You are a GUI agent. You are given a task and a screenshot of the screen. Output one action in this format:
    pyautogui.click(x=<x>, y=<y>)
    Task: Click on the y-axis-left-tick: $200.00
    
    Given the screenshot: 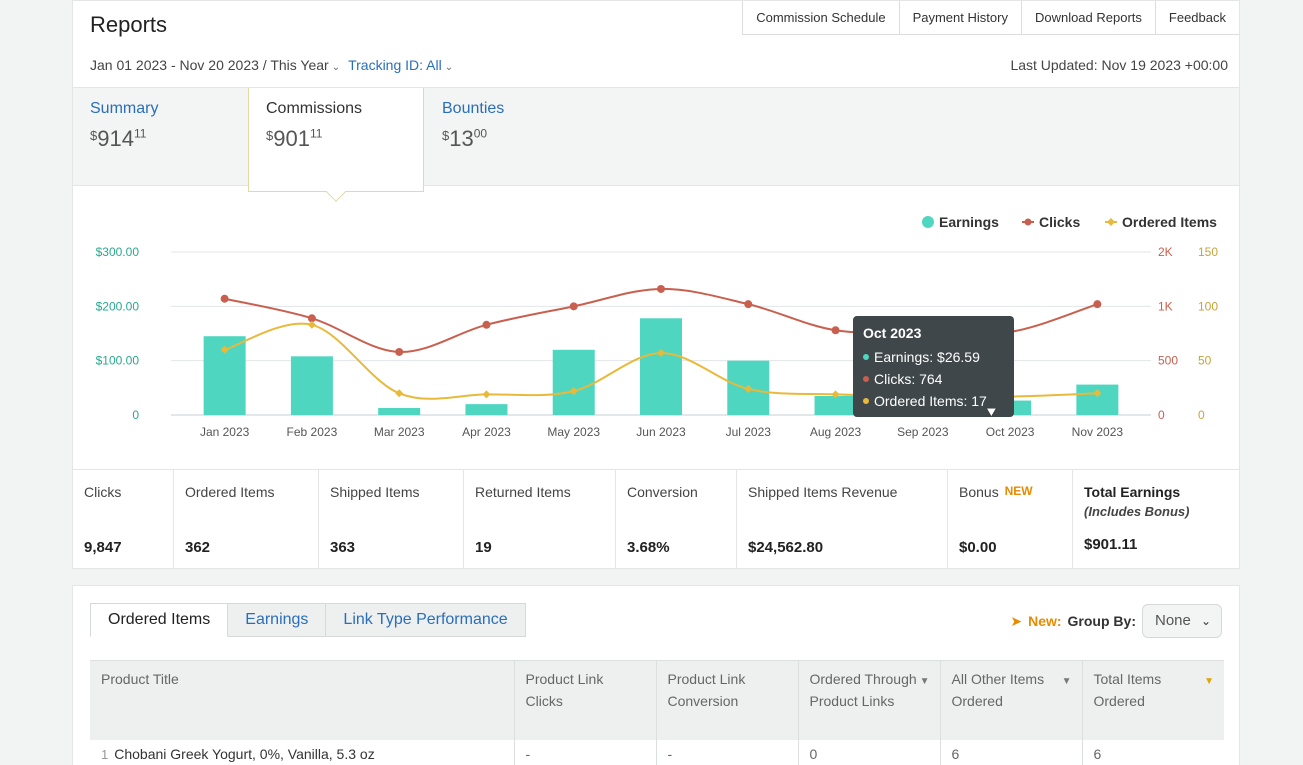 What is the action you would take?
    pyautogui.click(x=118, y=306)
    